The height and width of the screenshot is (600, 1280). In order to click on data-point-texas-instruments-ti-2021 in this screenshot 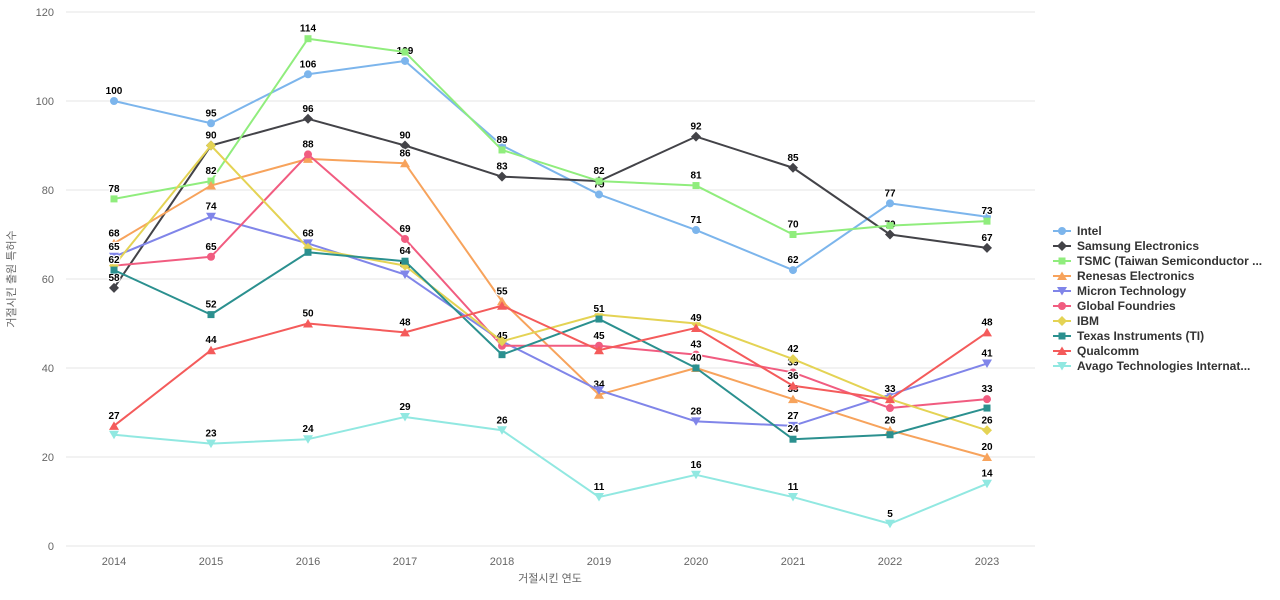, I will do `click(793, 439)`.